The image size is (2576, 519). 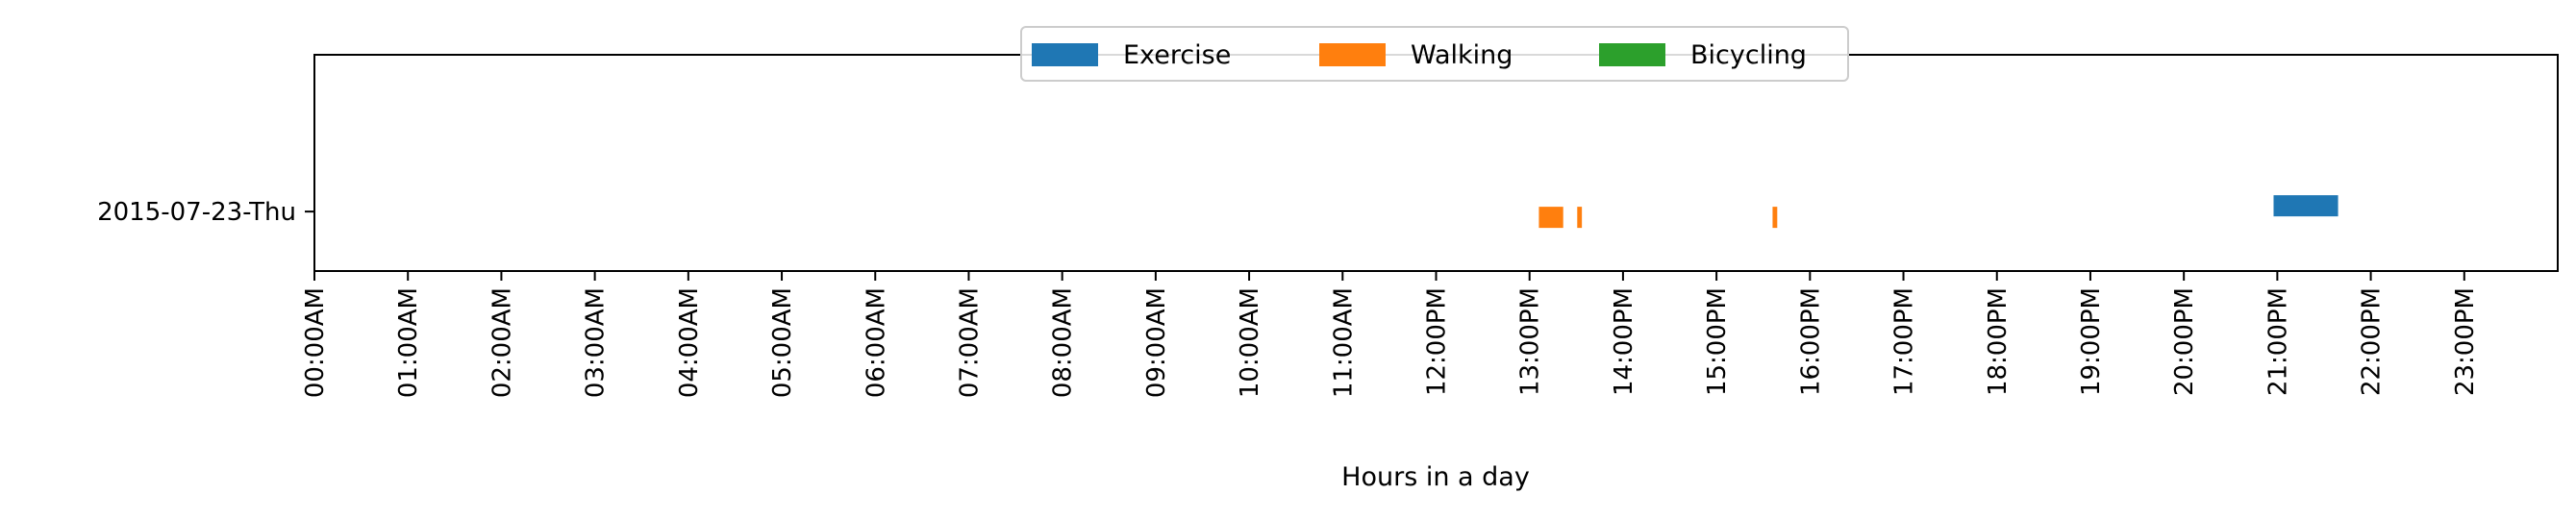 What do you see at coordinates (1352, 54) in the screenshot?
I see `legend-swatch-walking` at bounding box center [1352, 54].